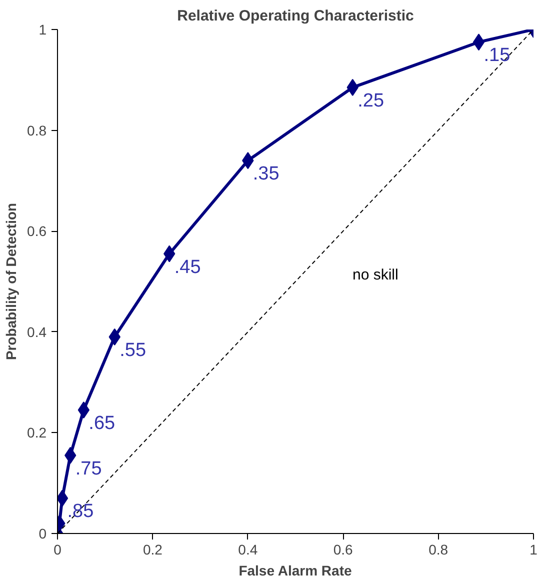 The image size is (558, 581). Describe the element at coordinates (80, 511) in the screenshot. I see `annotation: .85` at that location.